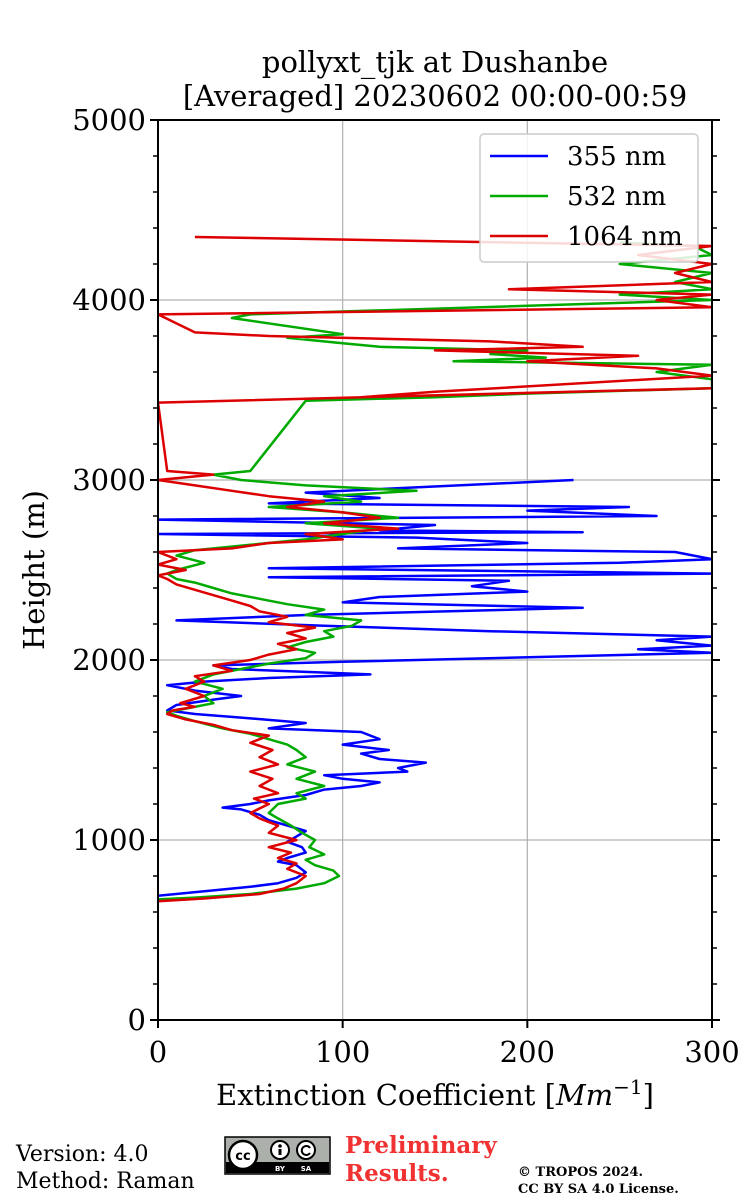 The height and width of the screenshot is (1200, 750). I want to click on preliminary-line1: Preliminary, so click(421, 1145).